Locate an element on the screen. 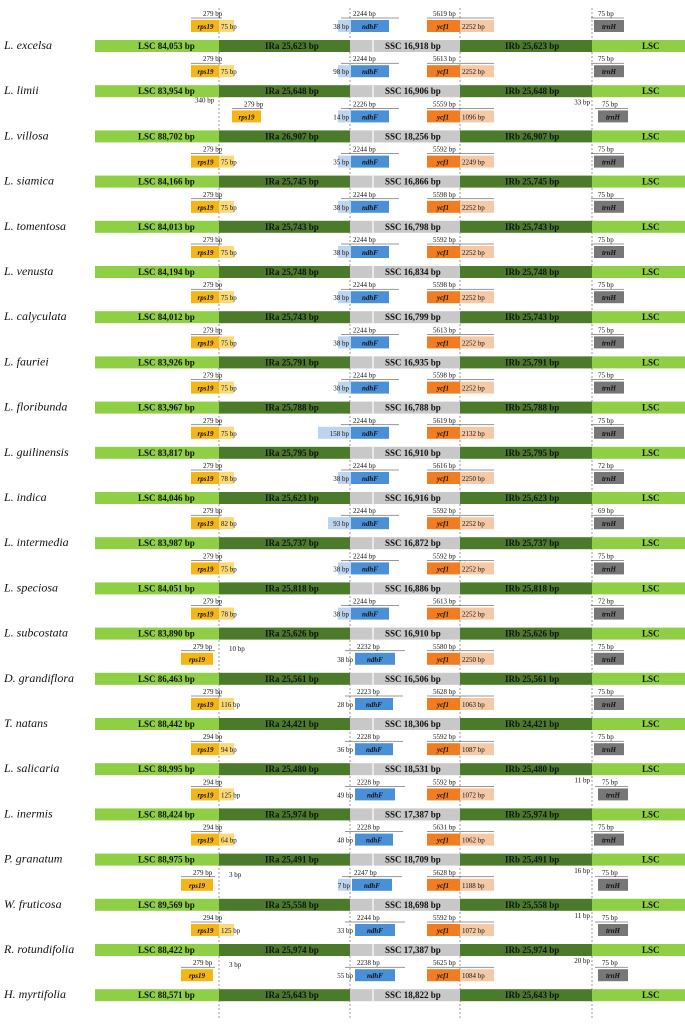 The image size is (685, 1026). ssc-segment is located at coordinates (405, 136).